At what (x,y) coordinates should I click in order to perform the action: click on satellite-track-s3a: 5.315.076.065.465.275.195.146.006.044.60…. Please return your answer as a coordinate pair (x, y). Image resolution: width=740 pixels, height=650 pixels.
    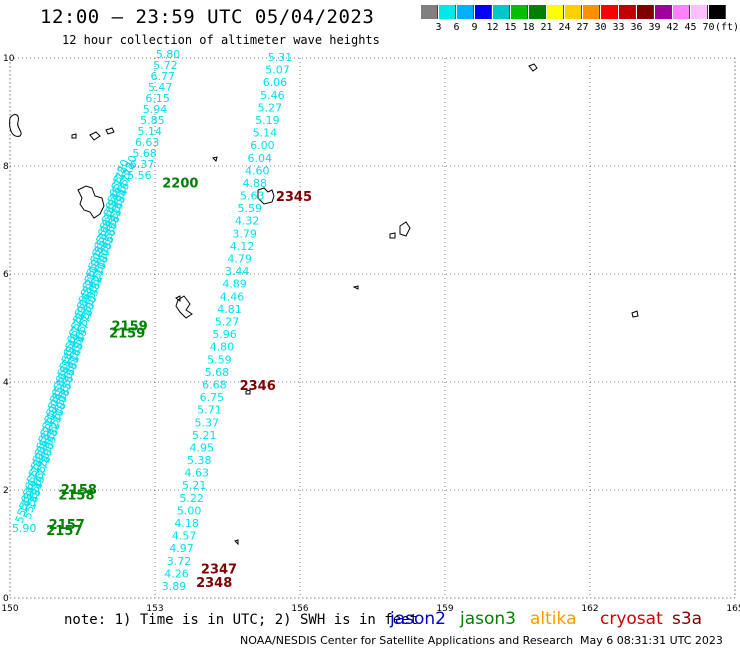
    Looking at the image, I should click on (227, 322).